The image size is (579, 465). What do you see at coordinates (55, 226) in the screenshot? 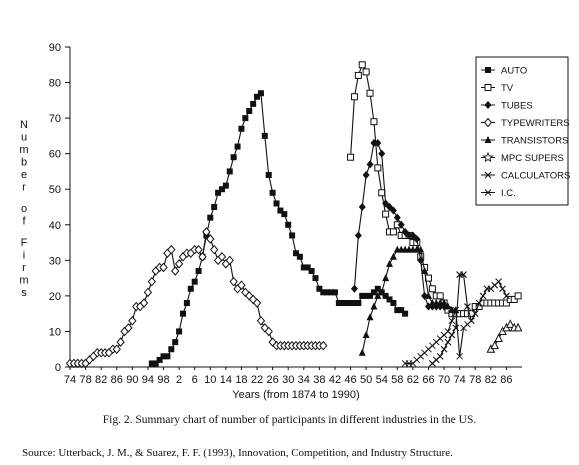
I see `y-tick-label: 40` at bounding box center [55, 226].